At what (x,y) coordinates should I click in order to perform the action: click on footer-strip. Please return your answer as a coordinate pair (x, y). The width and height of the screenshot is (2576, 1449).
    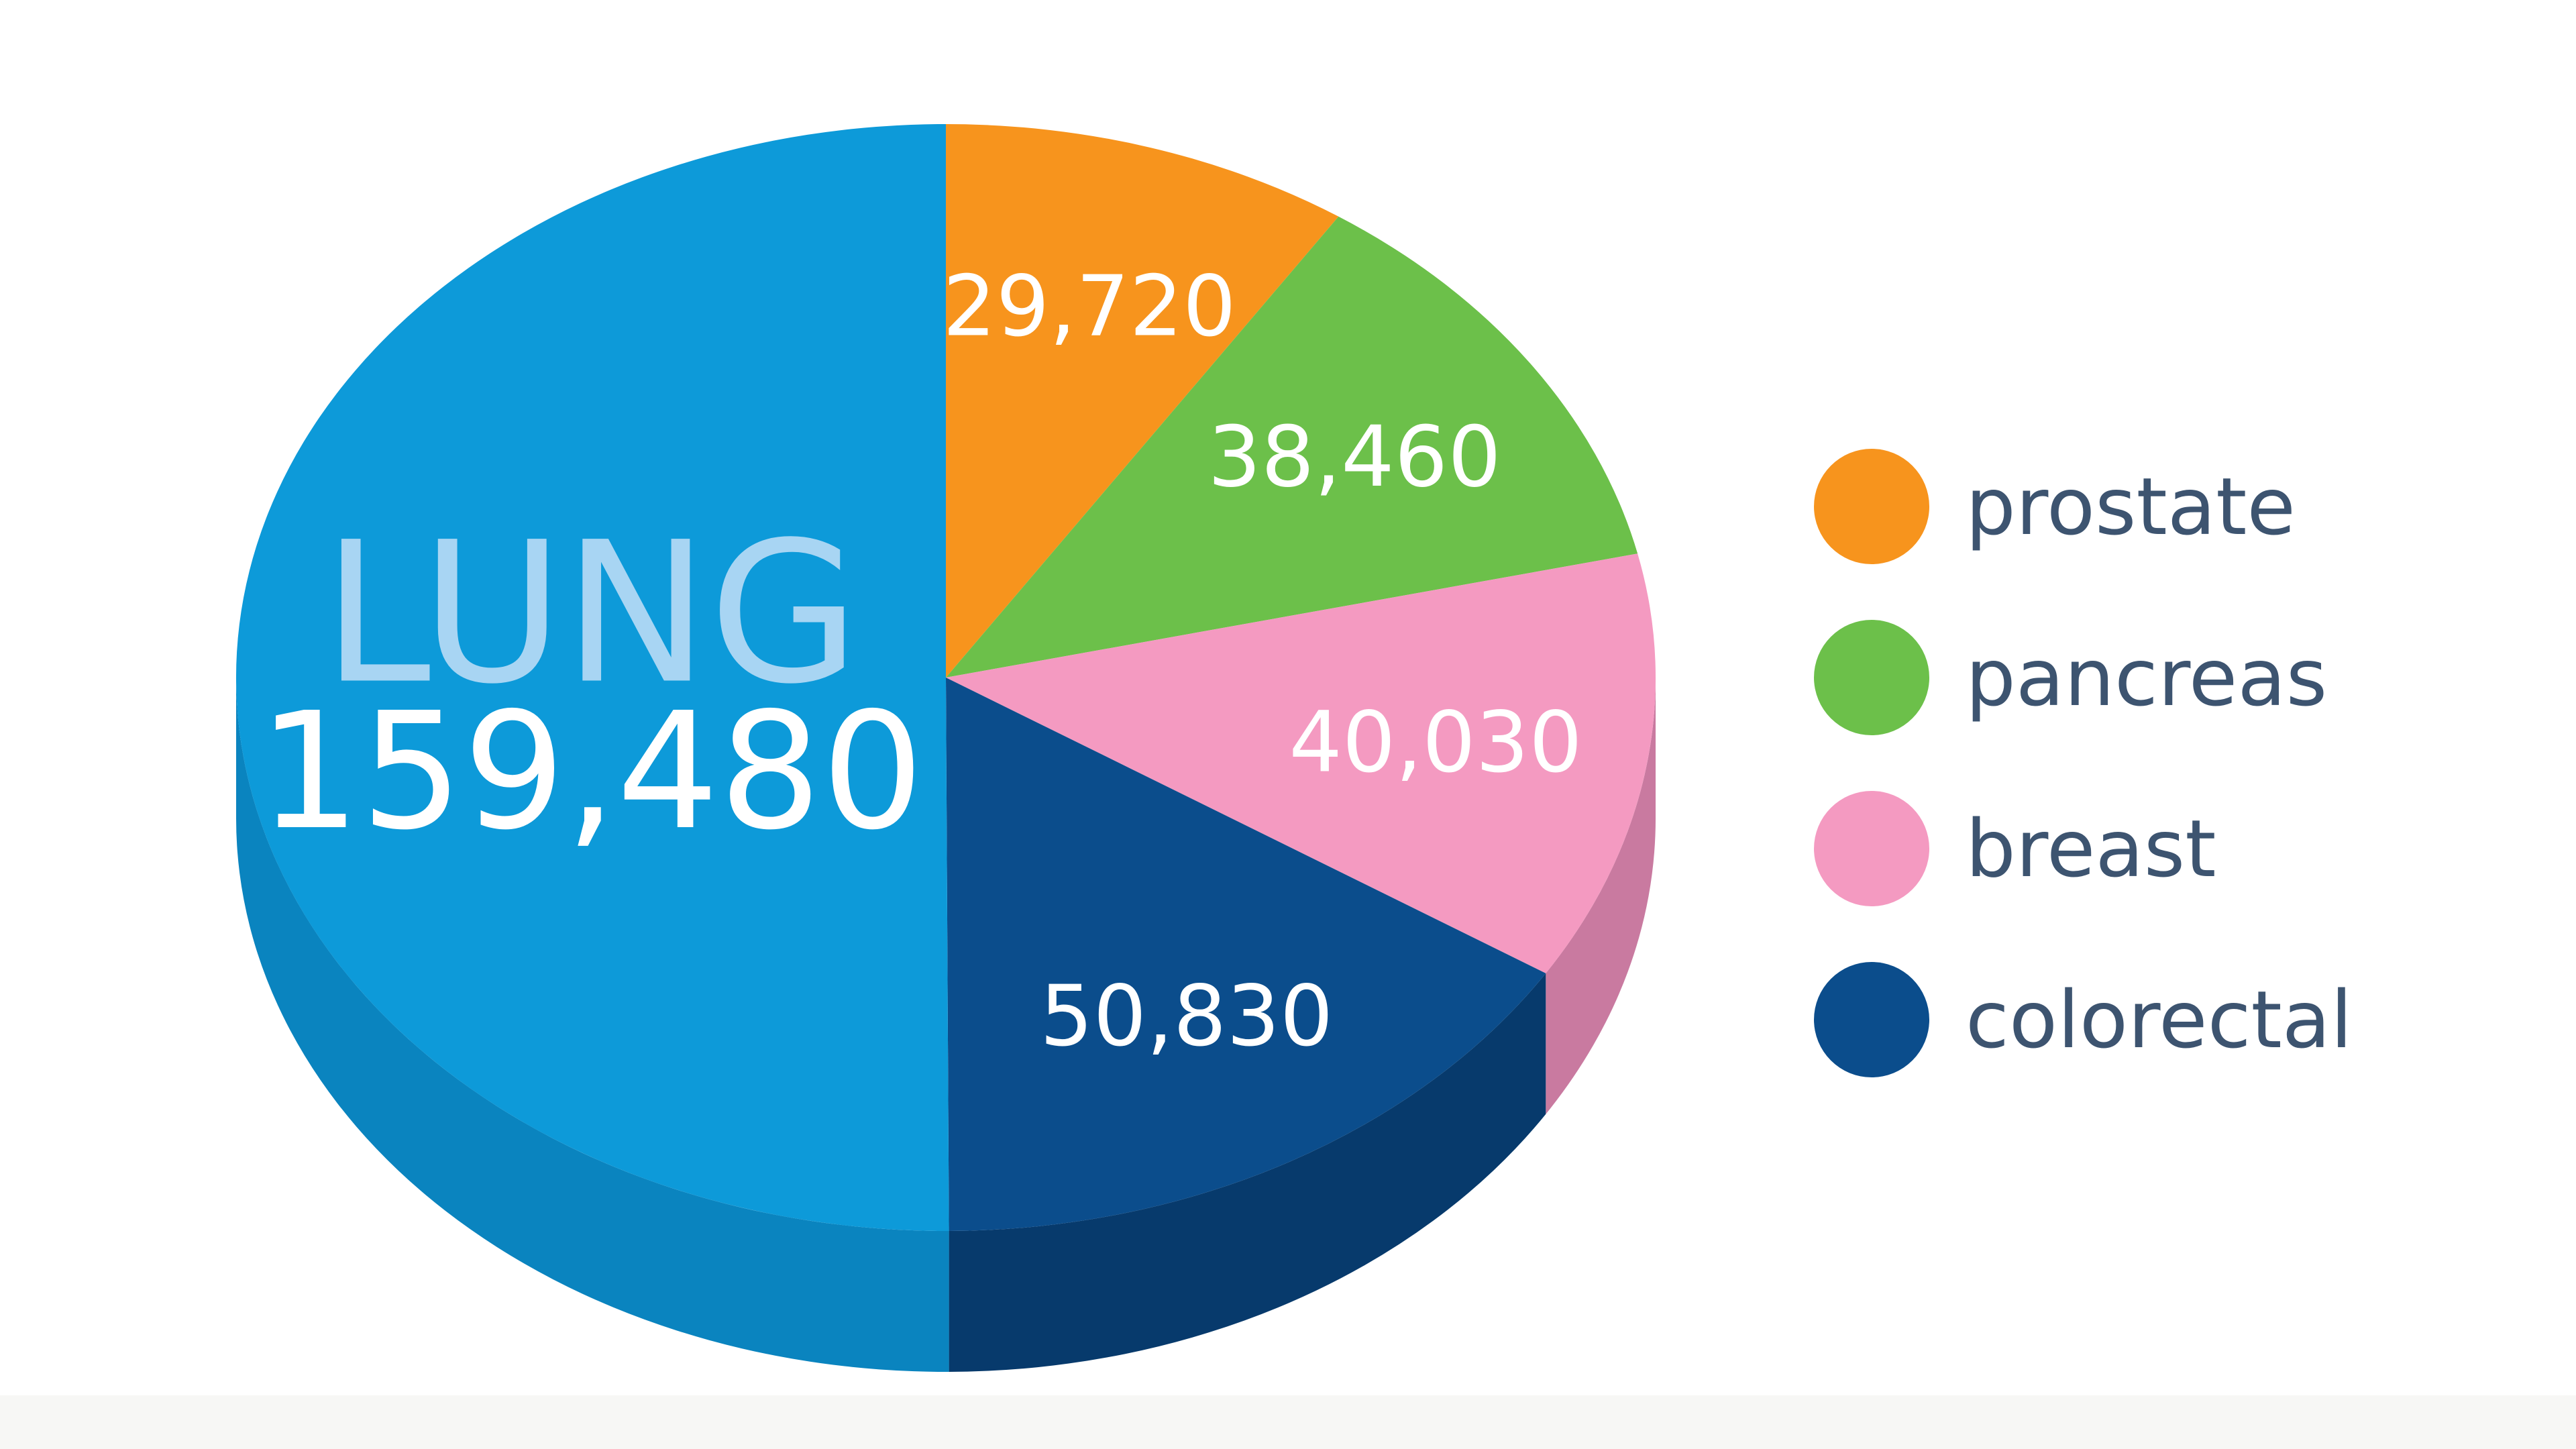
    Looking at the image, I should click on (1288, 1422).